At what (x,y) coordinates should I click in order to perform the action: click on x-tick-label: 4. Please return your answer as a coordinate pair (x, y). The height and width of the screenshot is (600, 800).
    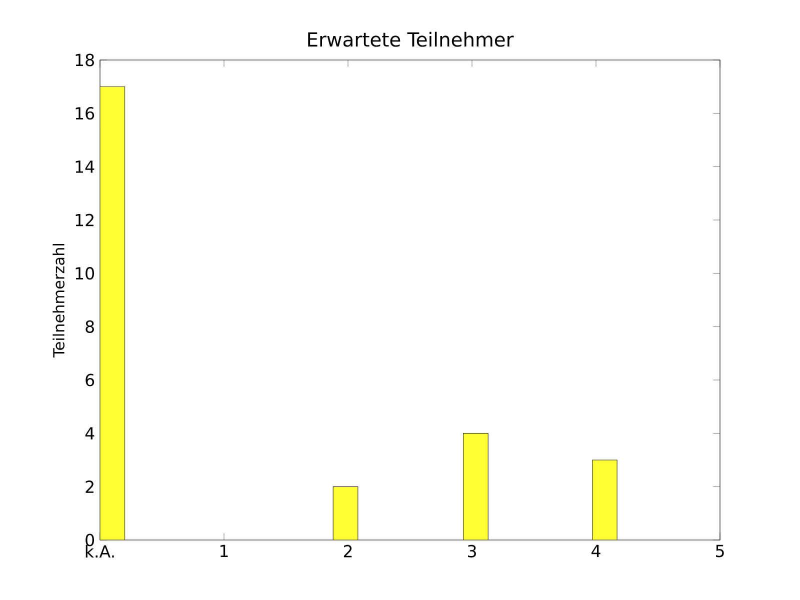
    Looking at the image, I should click on (596, 550).